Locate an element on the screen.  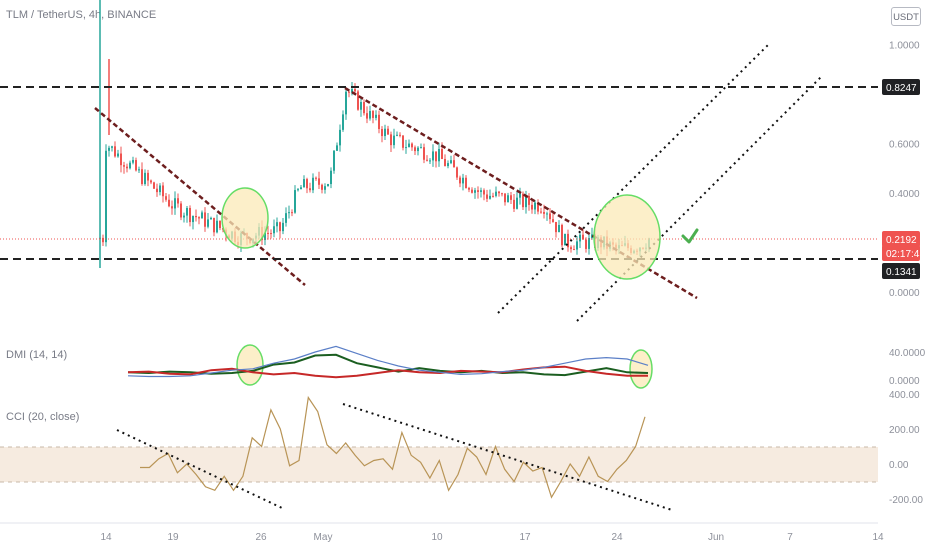
cci-tick-label: 200.00 is located at coordinates (904, 430).